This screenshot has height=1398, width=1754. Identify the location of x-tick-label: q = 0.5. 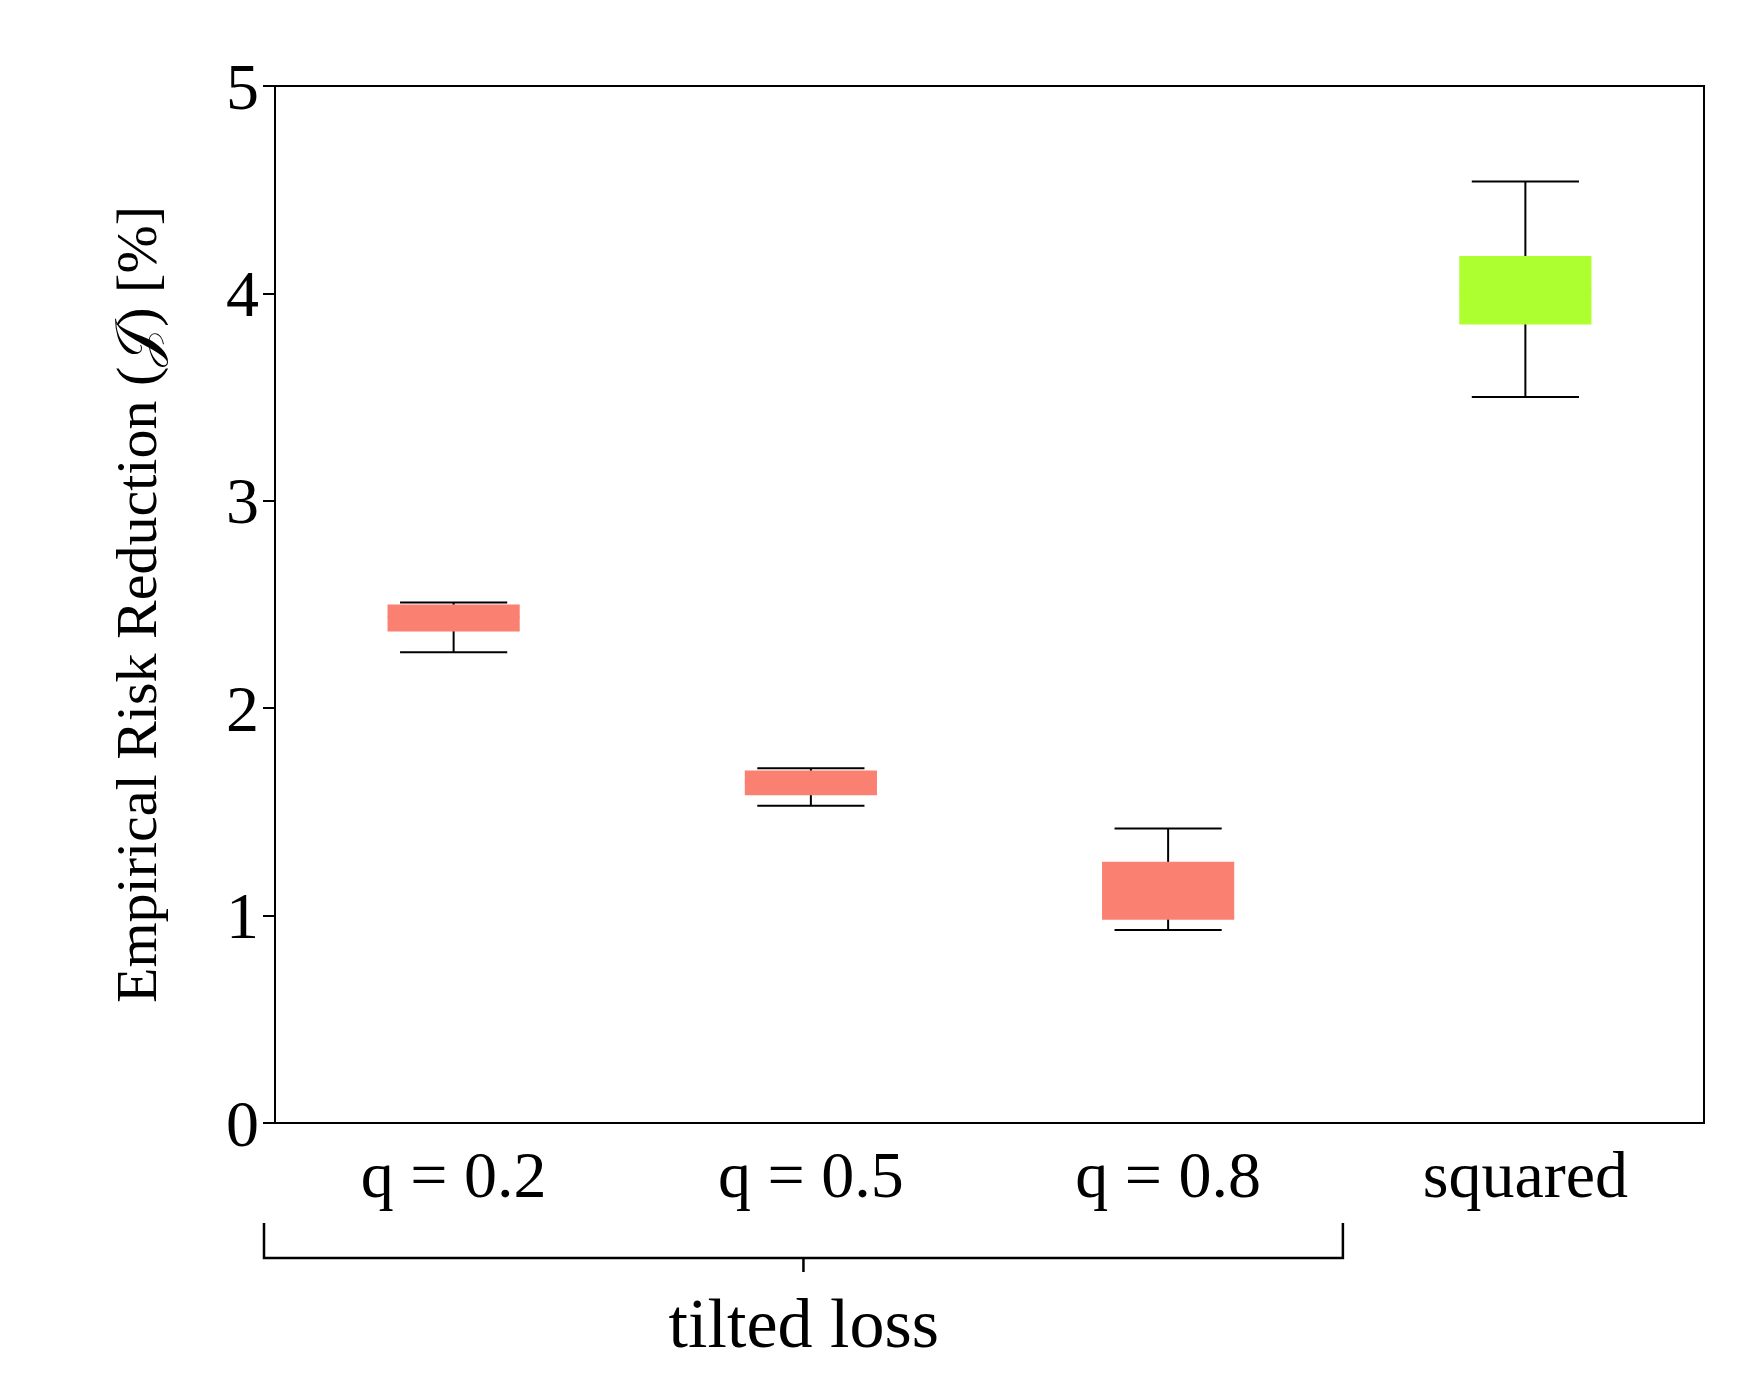
(811, 1174).